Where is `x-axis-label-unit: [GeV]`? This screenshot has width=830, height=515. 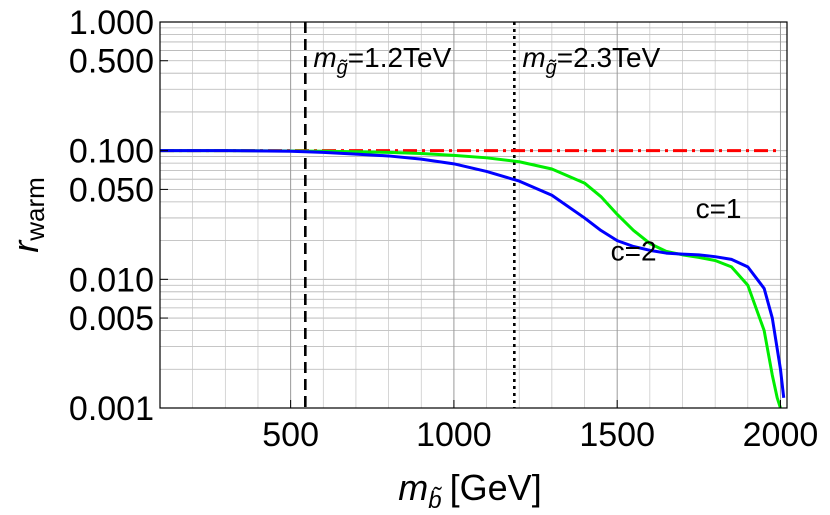
x-axis-label-unit: [GeV] is located at coordinates (496, 487).